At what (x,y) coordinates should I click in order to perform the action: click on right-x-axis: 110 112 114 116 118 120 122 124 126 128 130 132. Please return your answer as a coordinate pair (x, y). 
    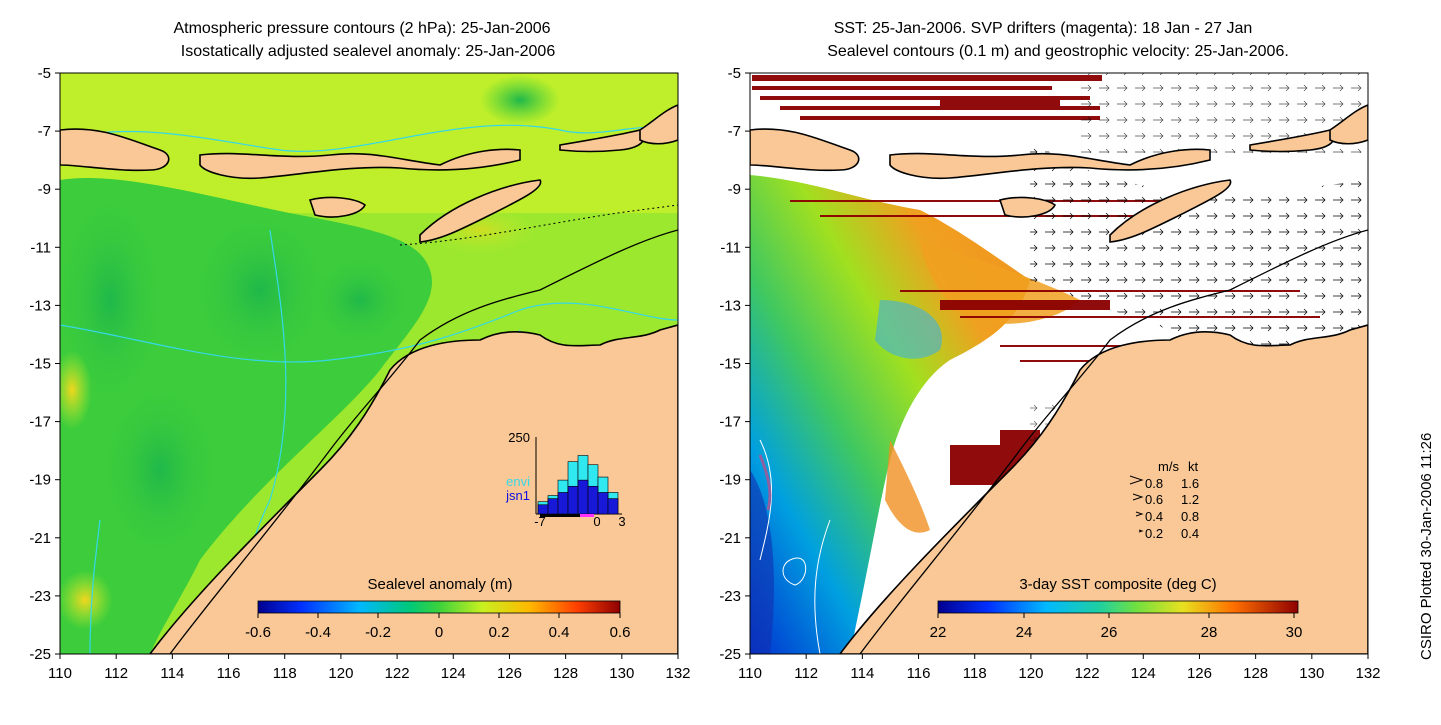
    Looking at the image, I should click on (1059, 668).